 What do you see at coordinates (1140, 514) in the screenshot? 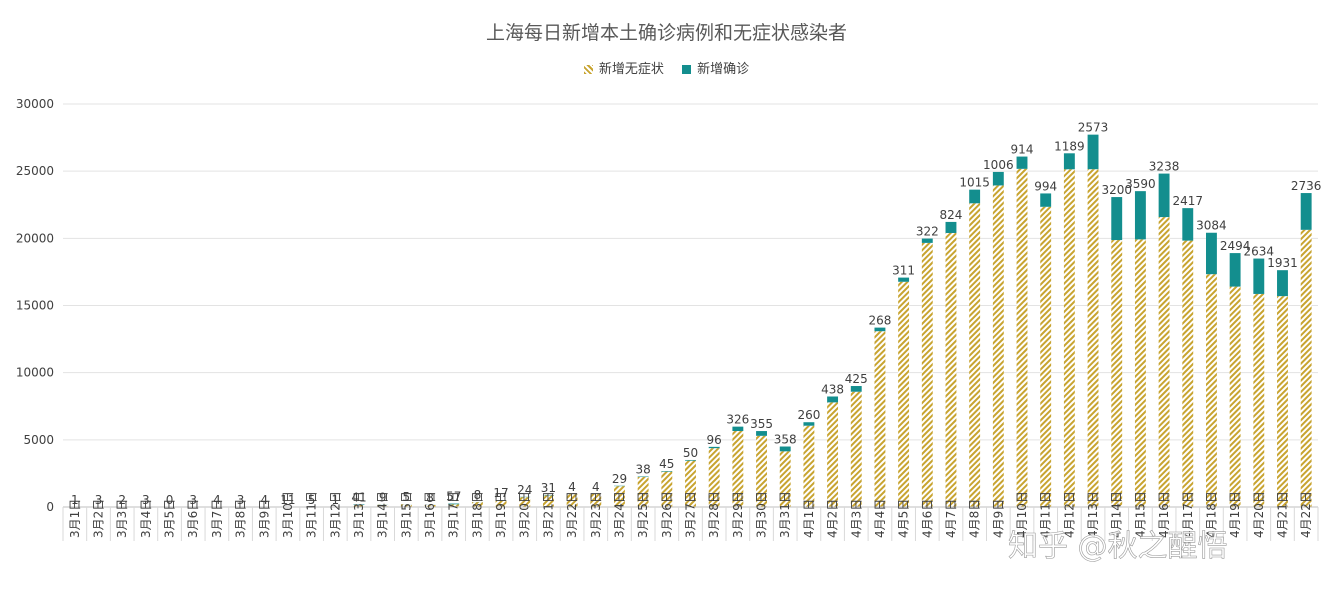
I see `x-tick-label: 4月15日` at bounding box center [1140, 514].